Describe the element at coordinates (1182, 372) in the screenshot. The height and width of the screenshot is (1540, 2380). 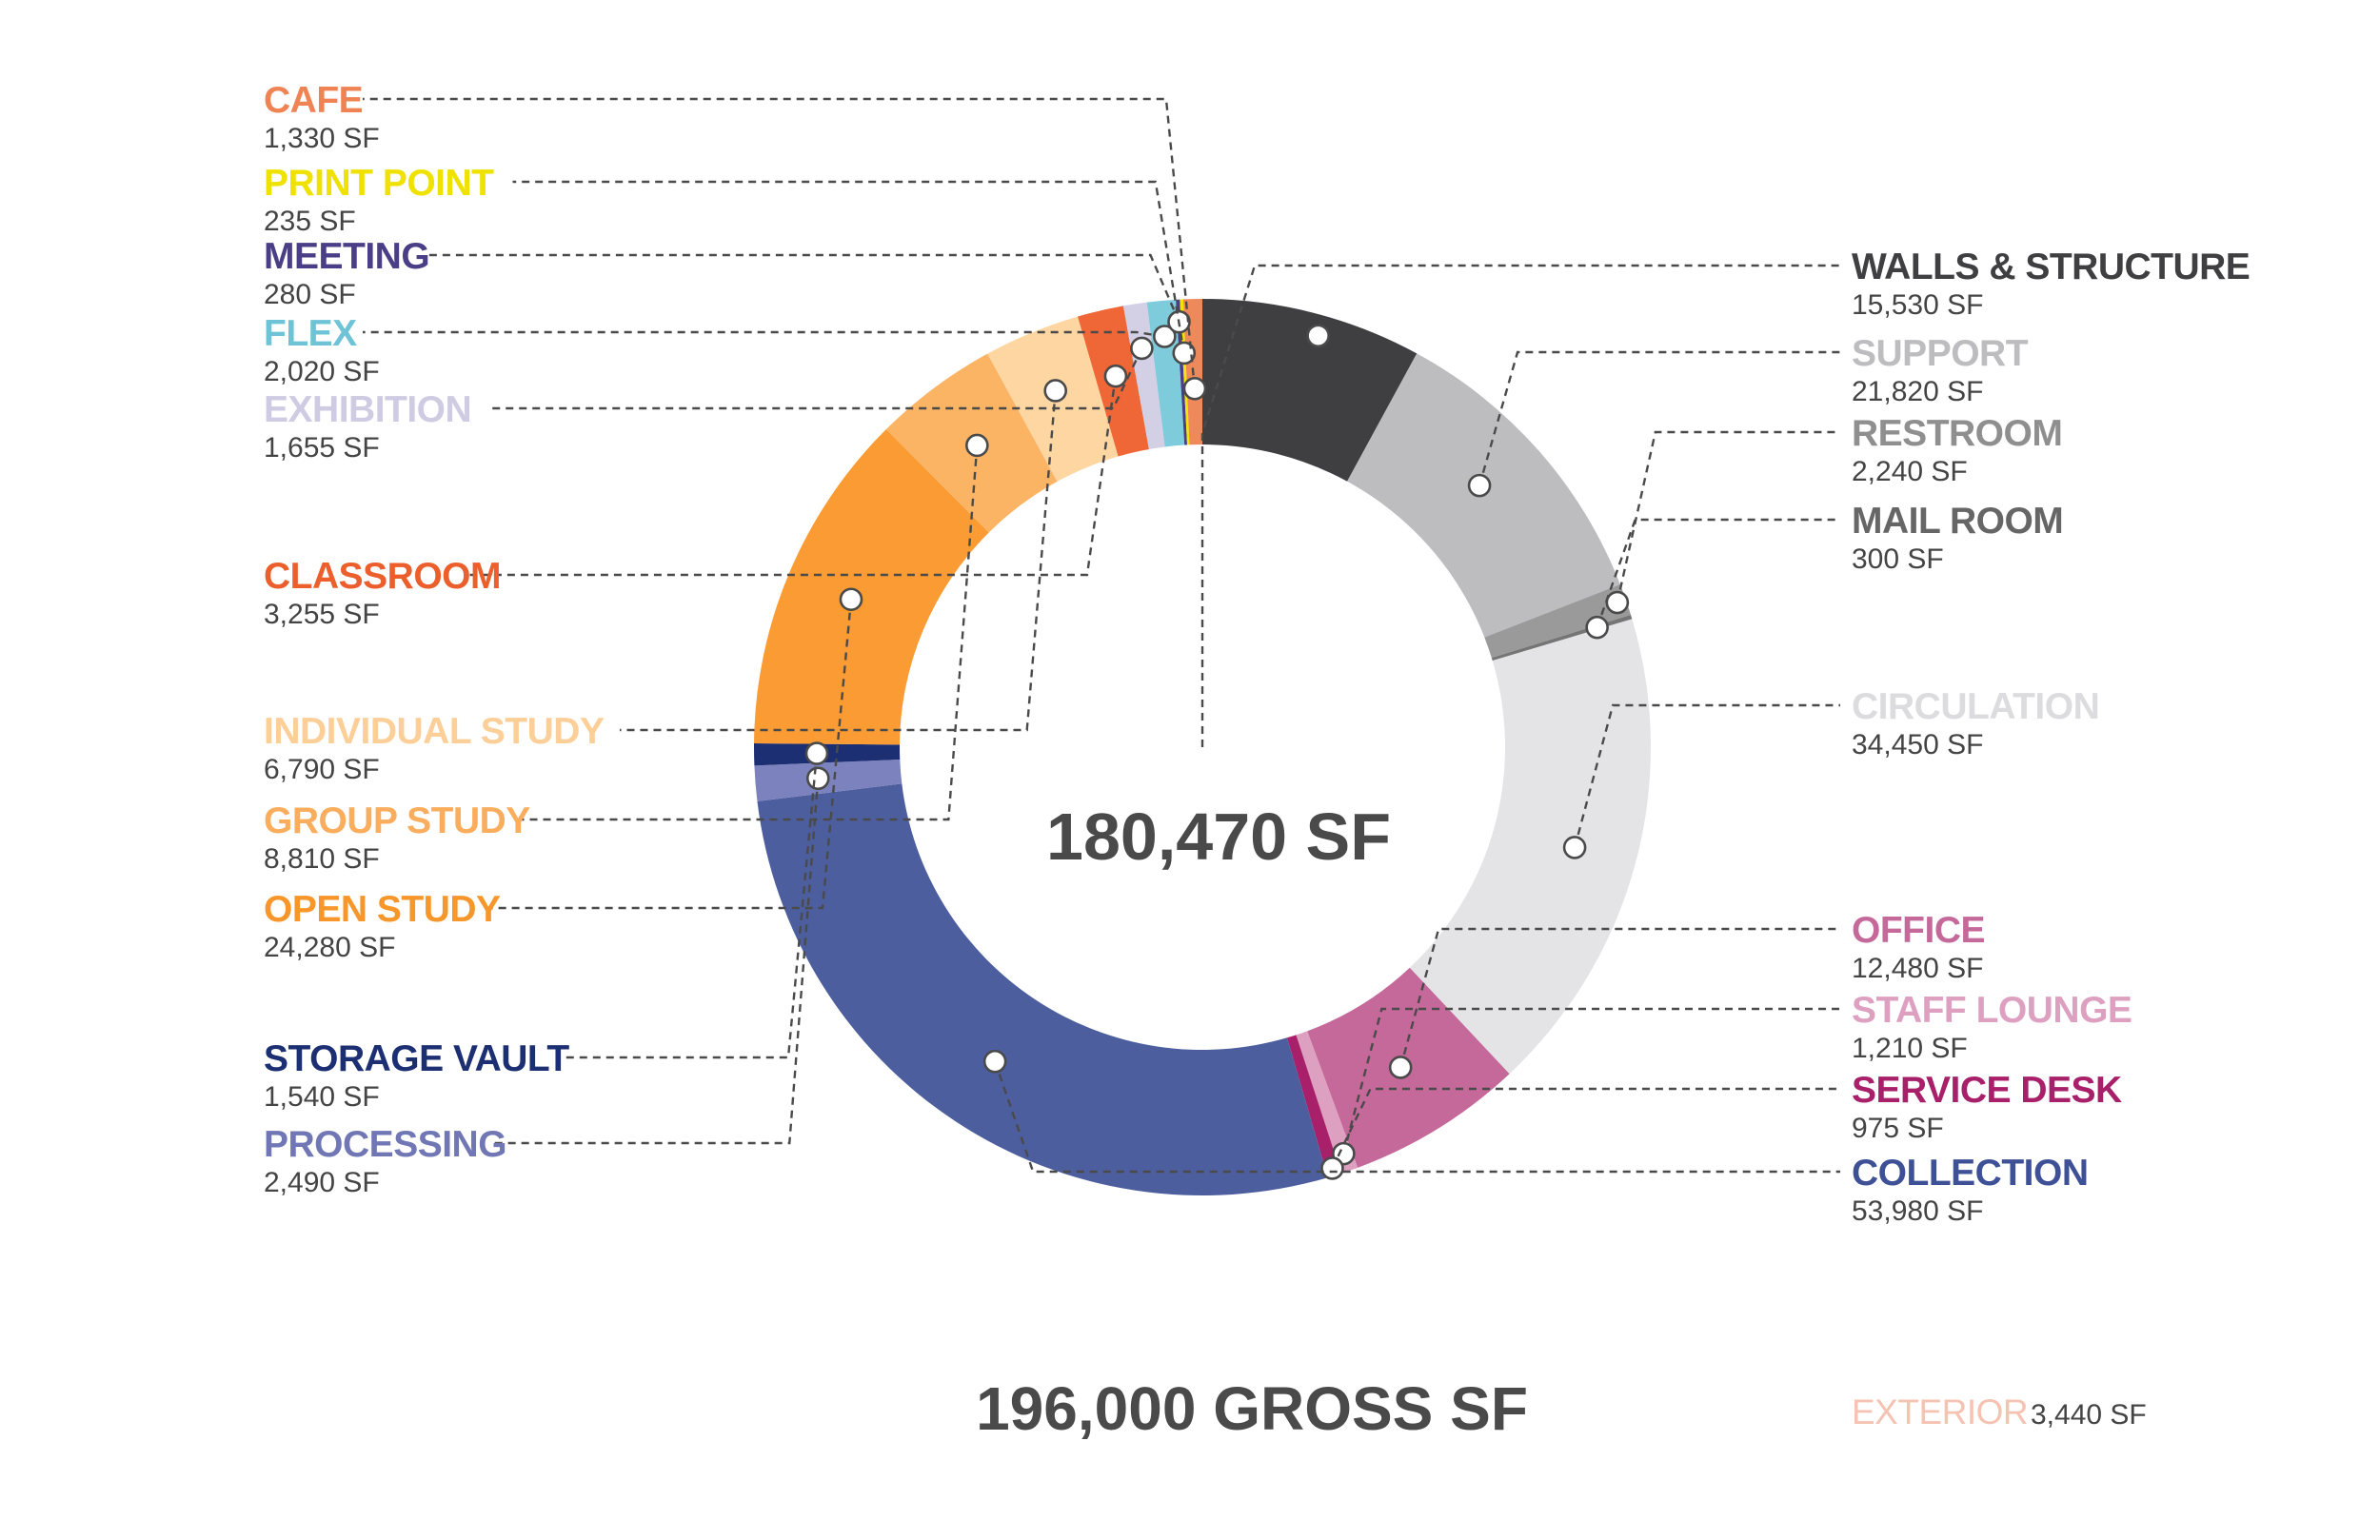
I see `slice-meeting` at that location.